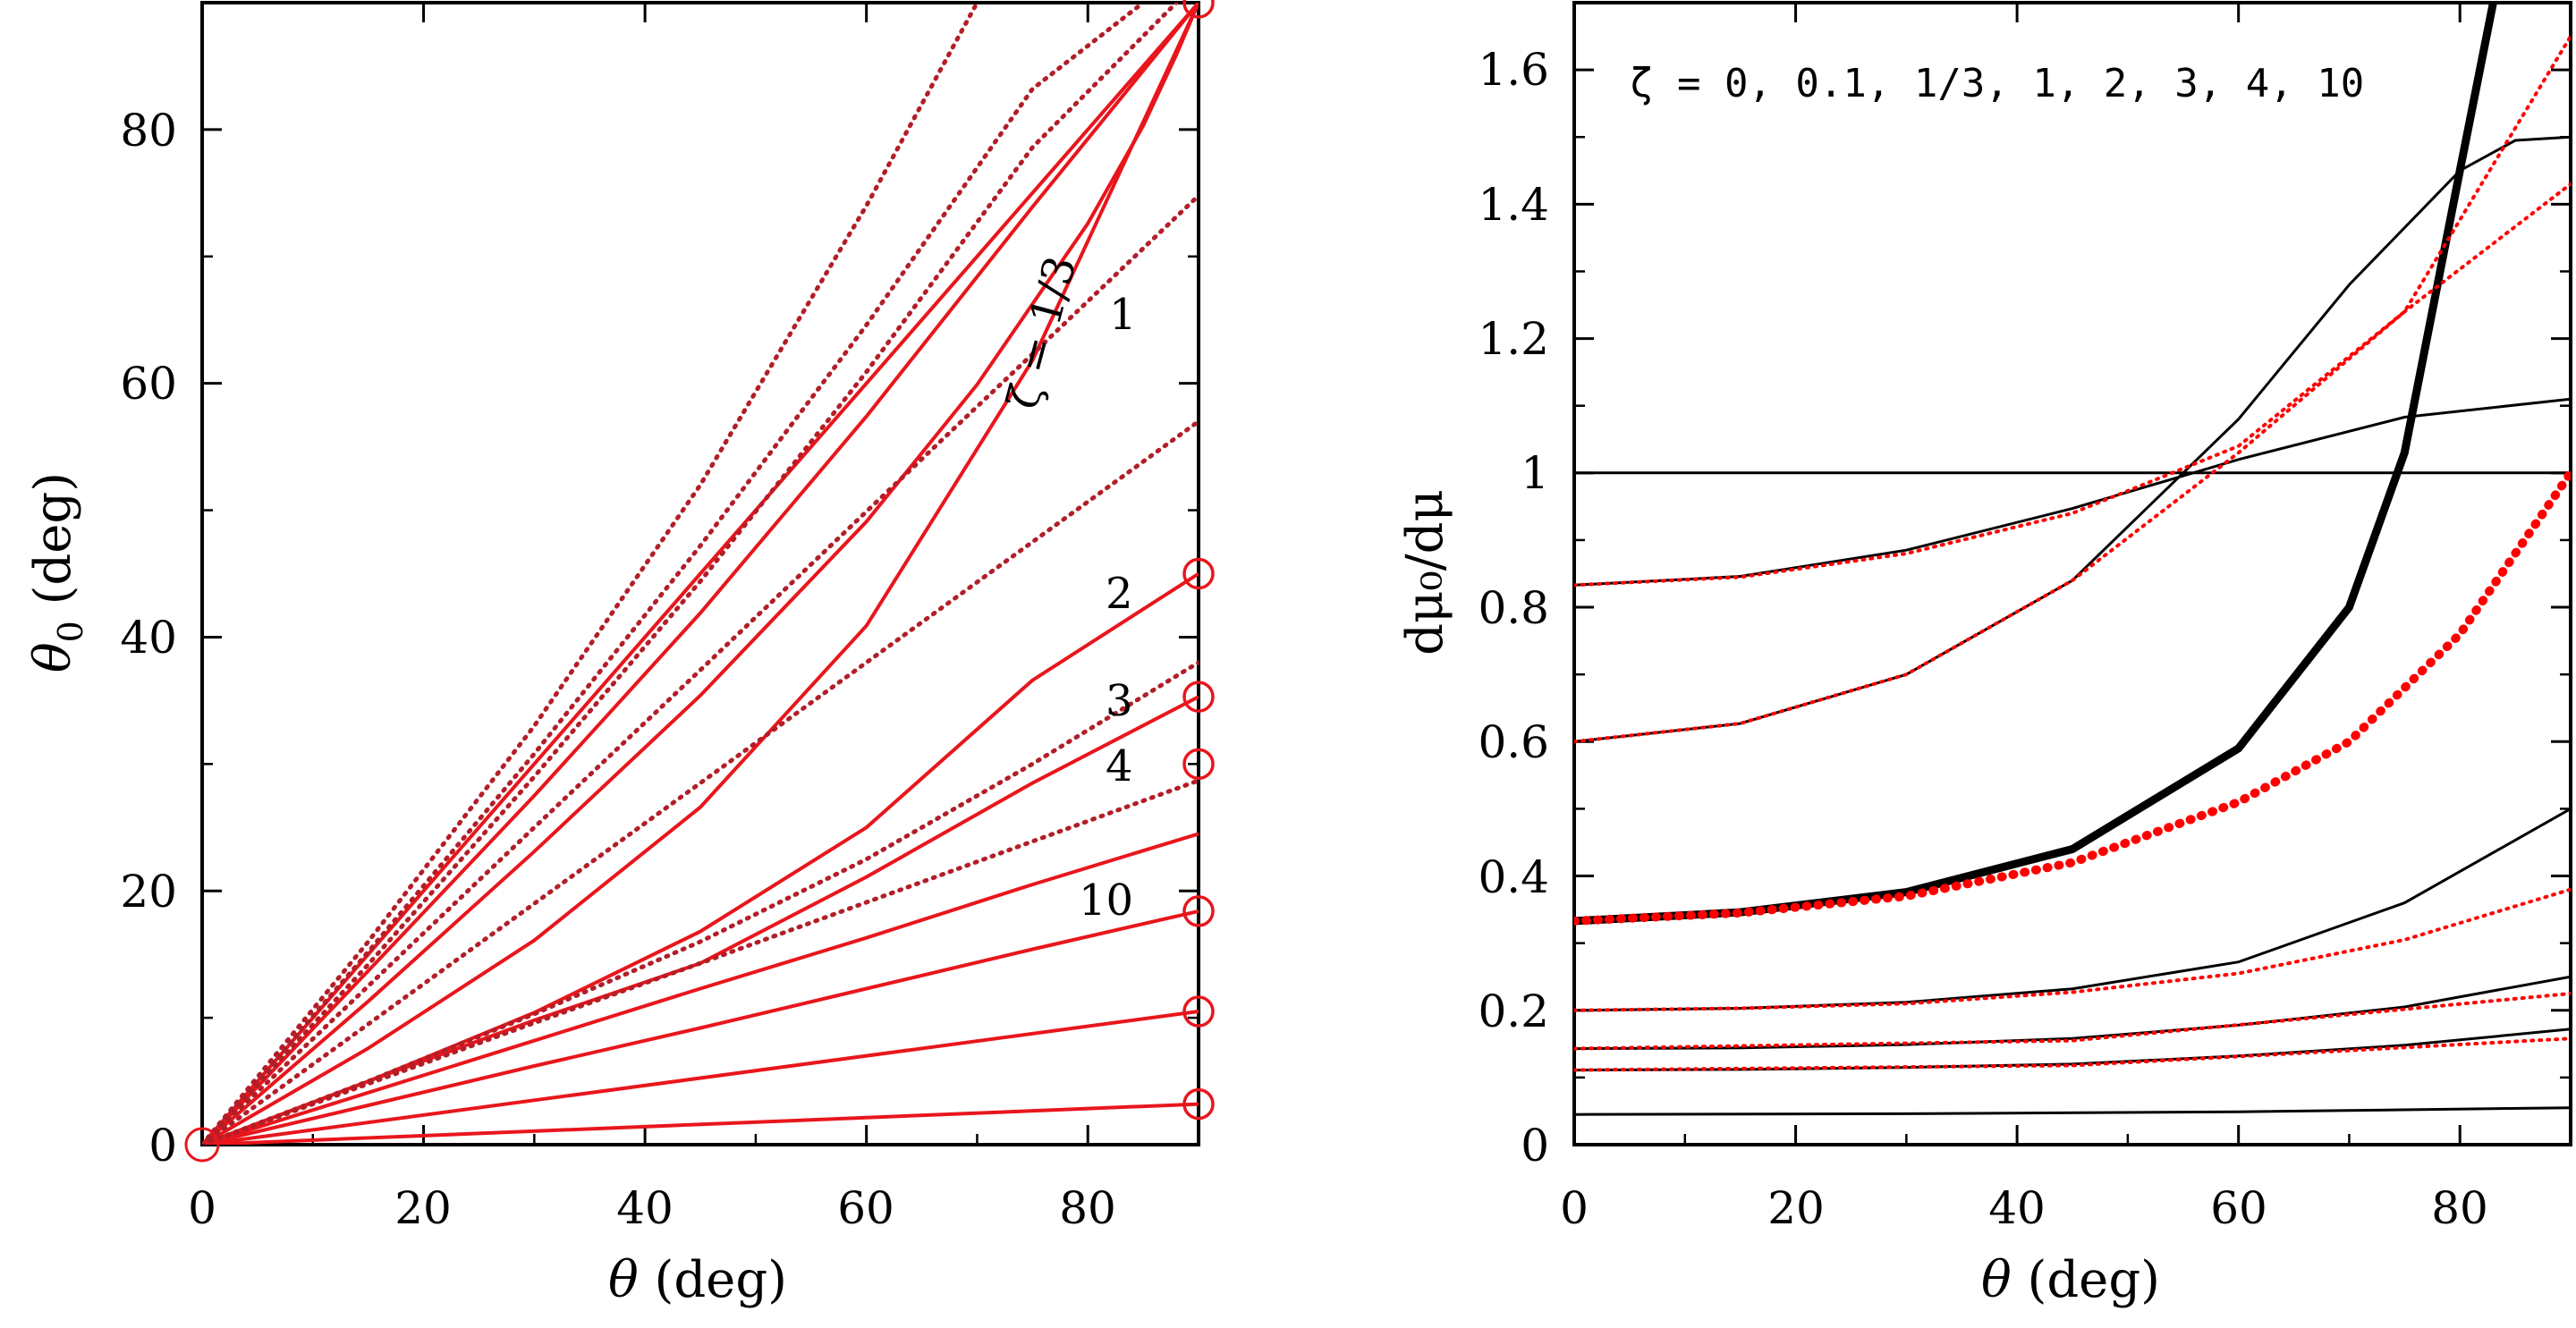  Describe the element at coordinates (2072, 492) in the screenshot. I see `series-ζ=0.1` at that location.